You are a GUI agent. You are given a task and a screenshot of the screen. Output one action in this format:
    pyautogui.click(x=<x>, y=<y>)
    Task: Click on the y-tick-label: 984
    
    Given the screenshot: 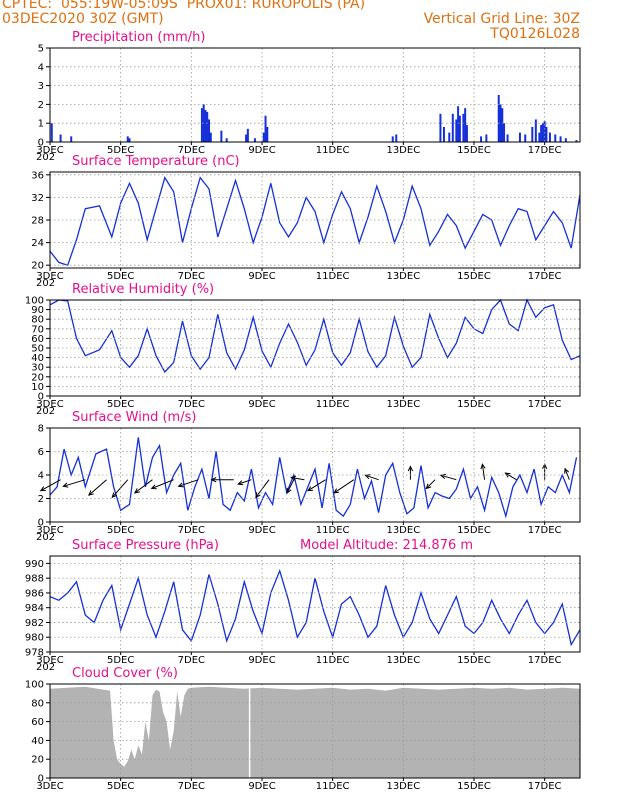 What is the action you would take?
    pyautogui.click(x=34, y=608)
    